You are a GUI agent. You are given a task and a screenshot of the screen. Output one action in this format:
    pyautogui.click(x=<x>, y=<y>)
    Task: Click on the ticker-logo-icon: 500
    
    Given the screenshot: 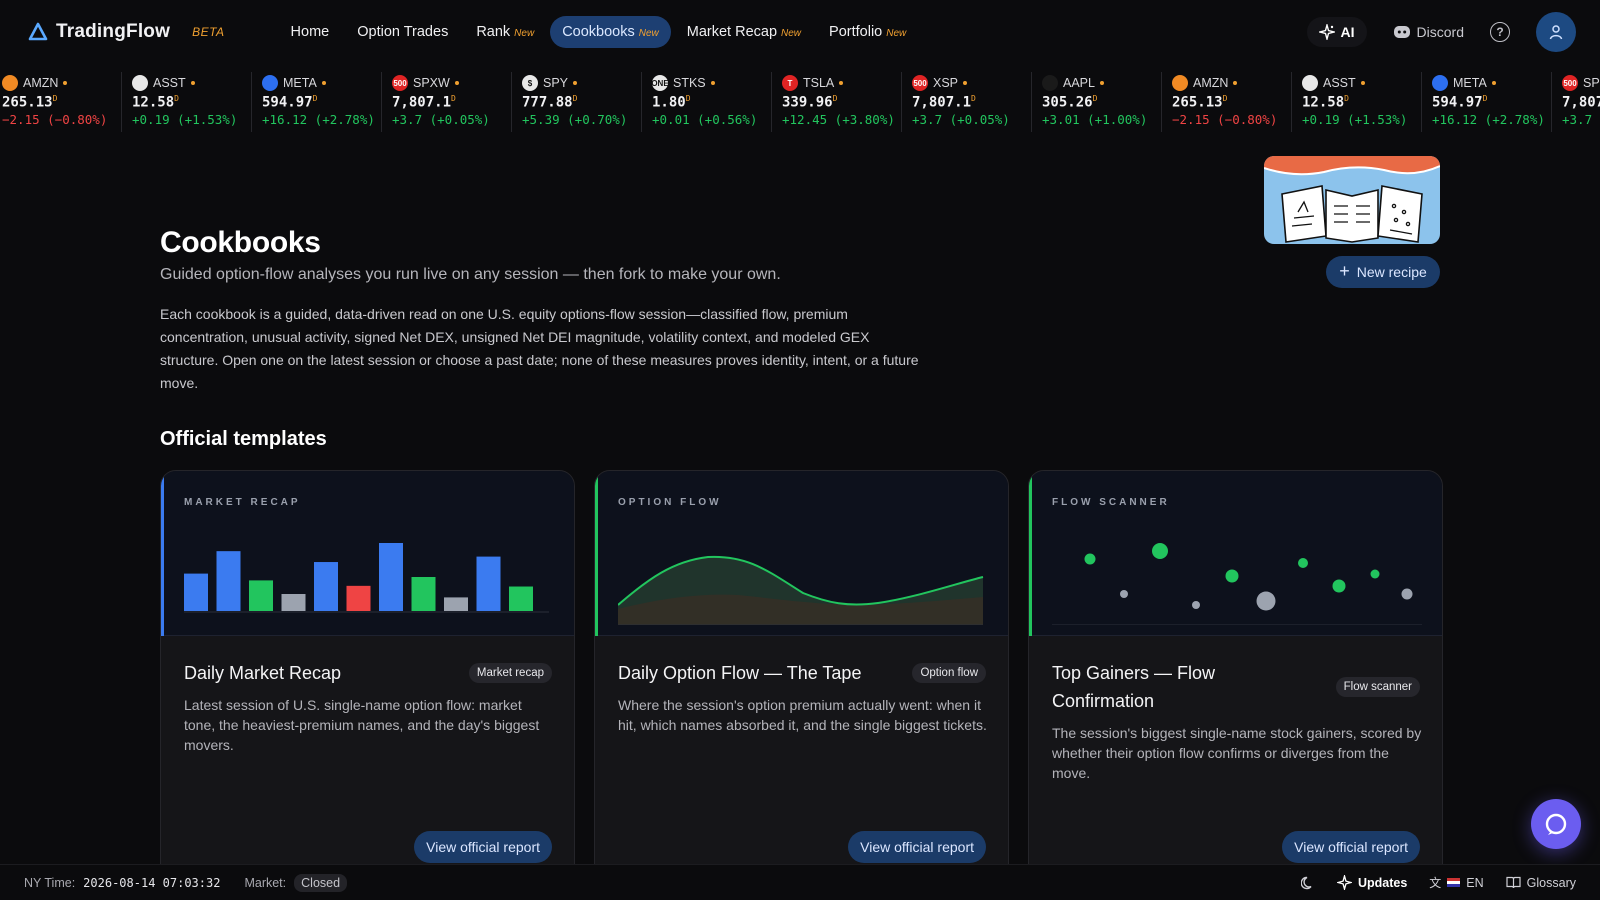 What is the action you would take?
    pyautogui.click(x=400, y=83)
    